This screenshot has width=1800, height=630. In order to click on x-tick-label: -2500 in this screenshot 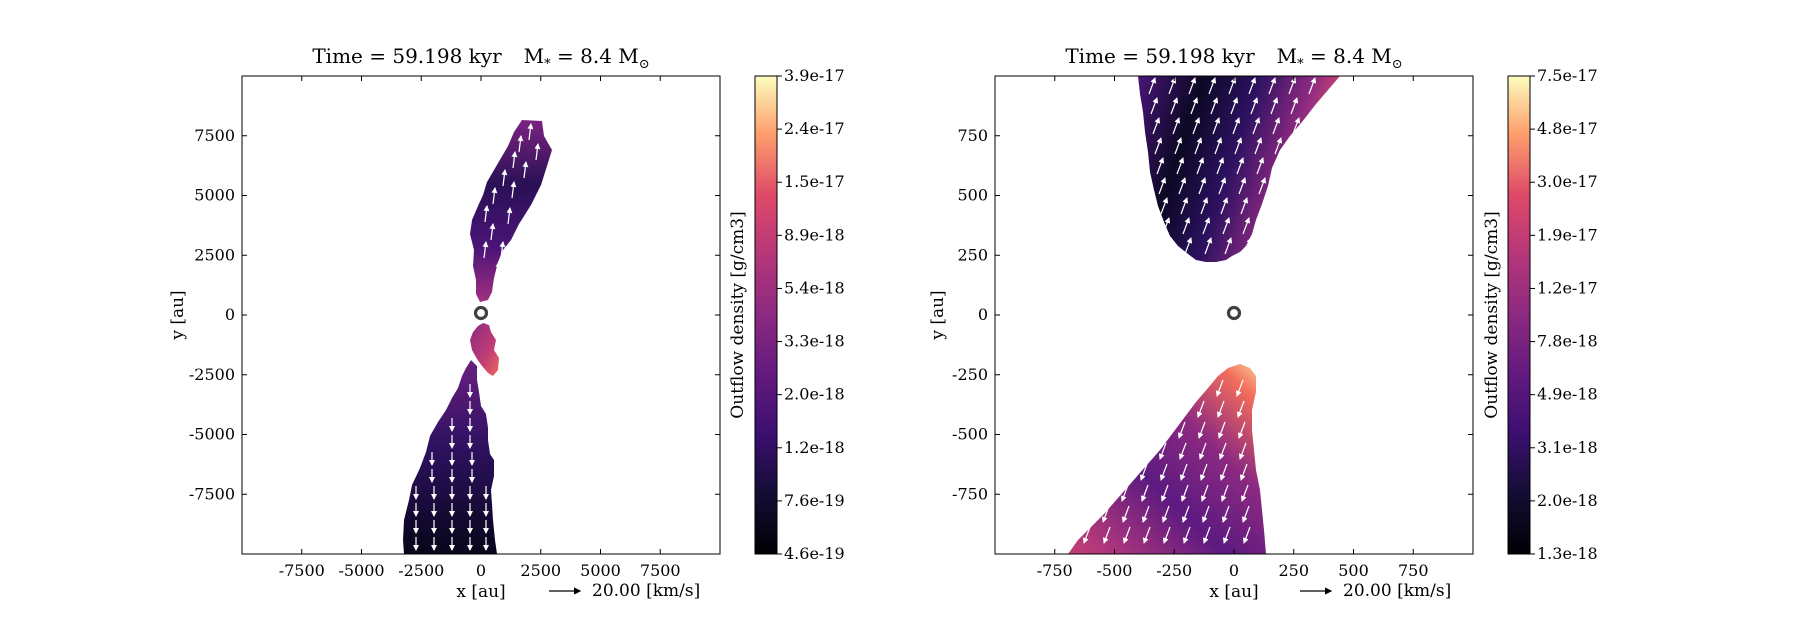, I will do `click(421, 570)`.